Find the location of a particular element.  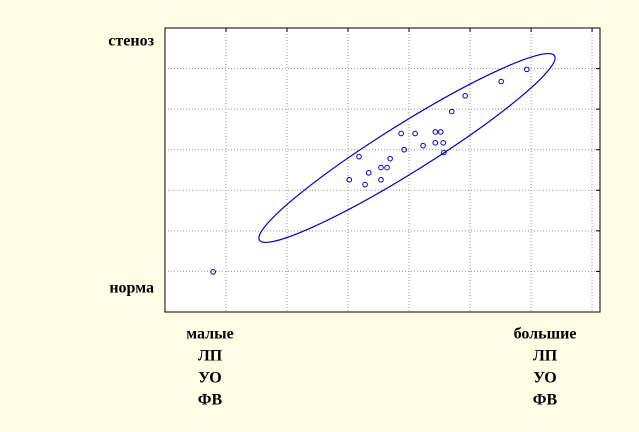

y-end-label: стеноз is located at coordinates (131, 41).